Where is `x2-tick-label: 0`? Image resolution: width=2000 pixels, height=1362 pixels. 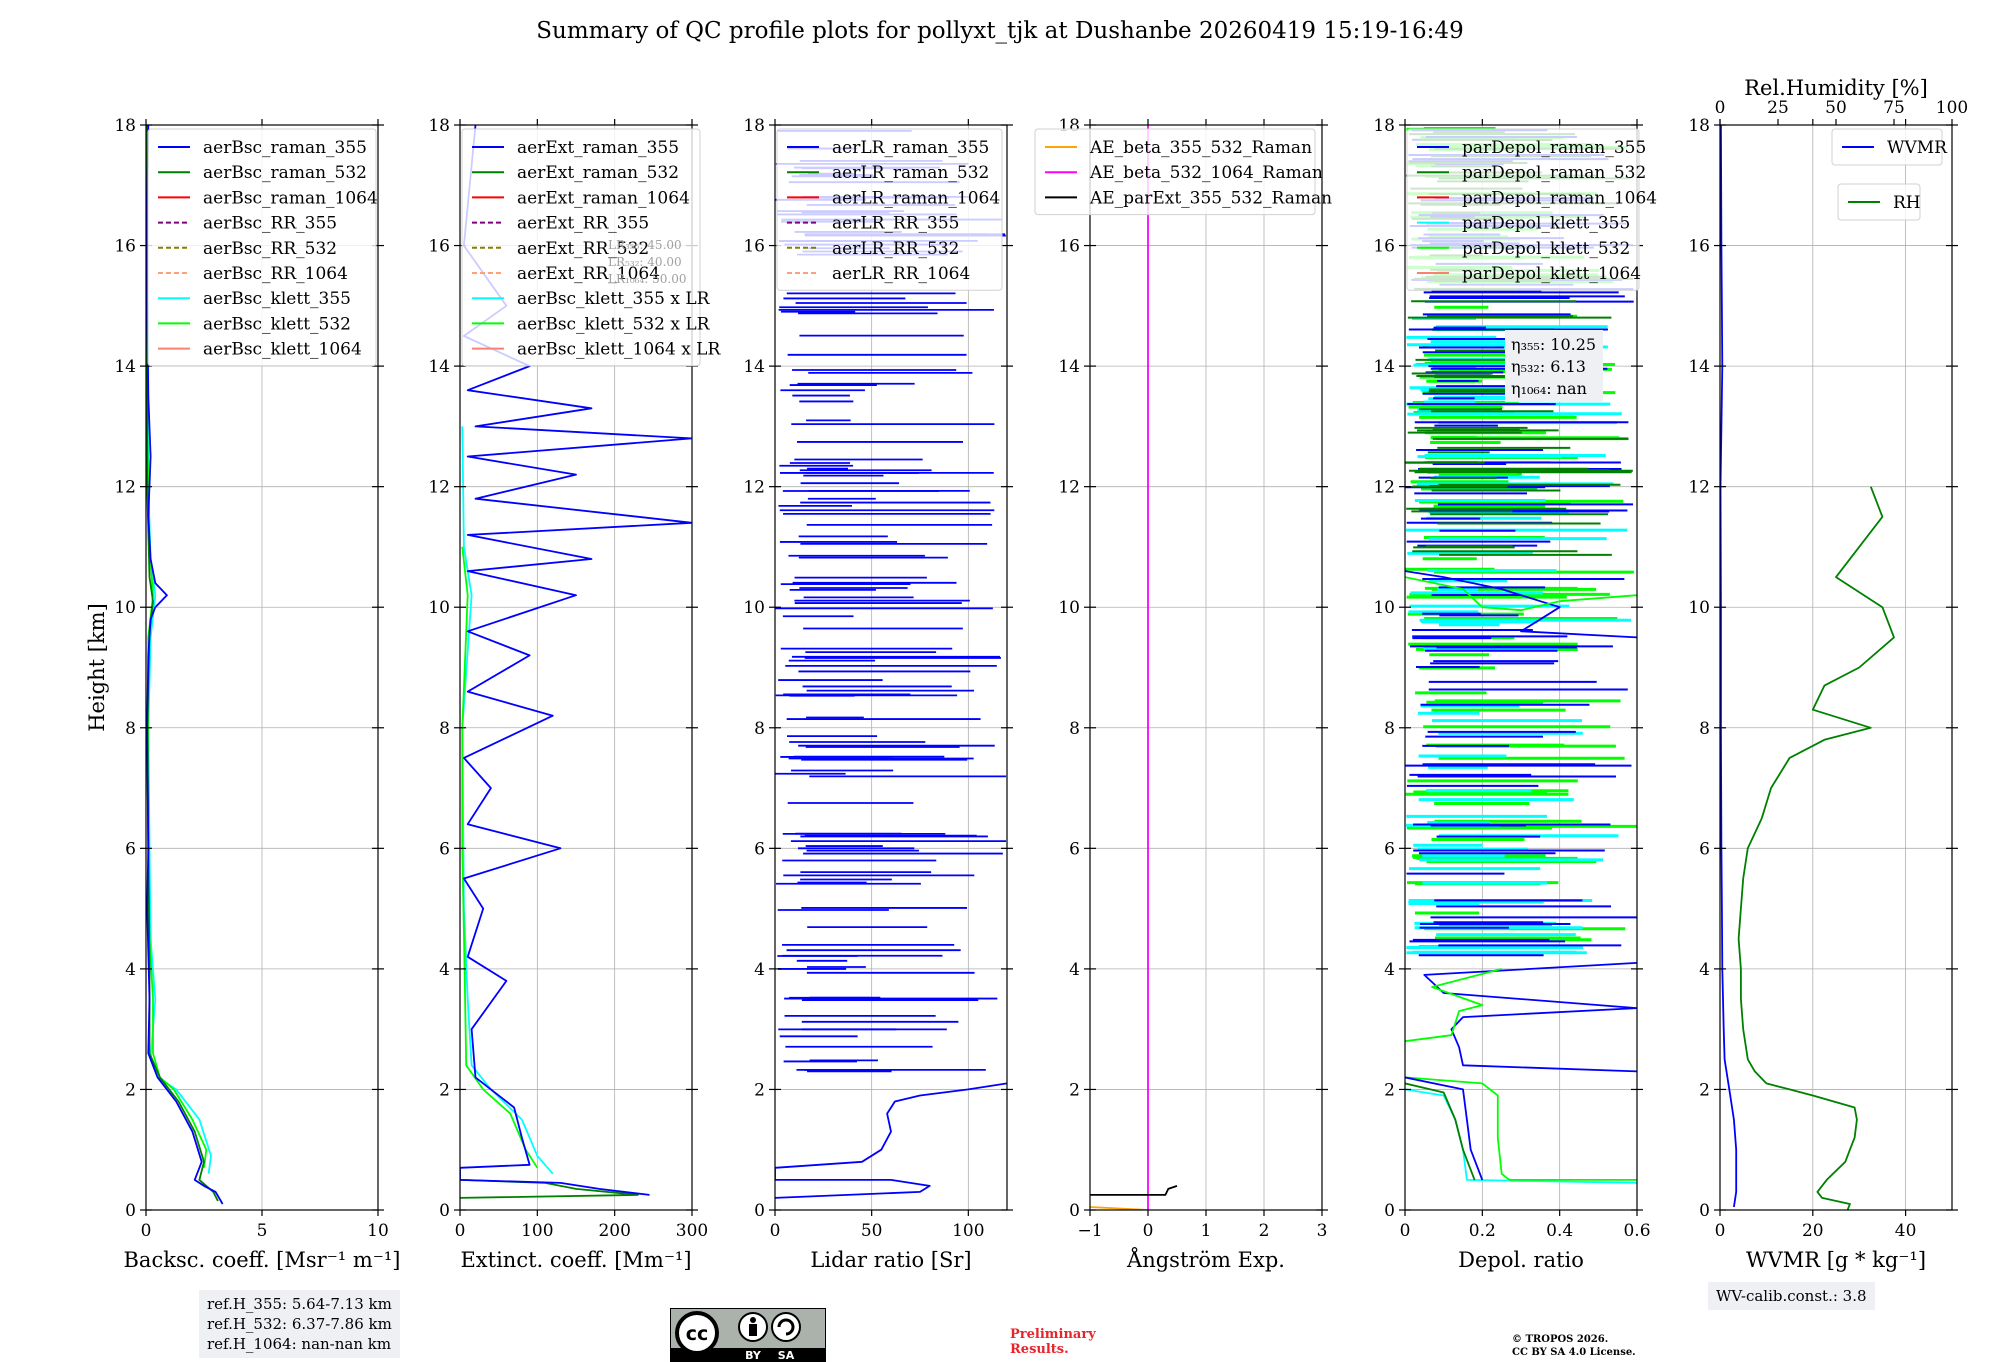 x2-tick-label: 0 is located at coordinates (1720, 108).